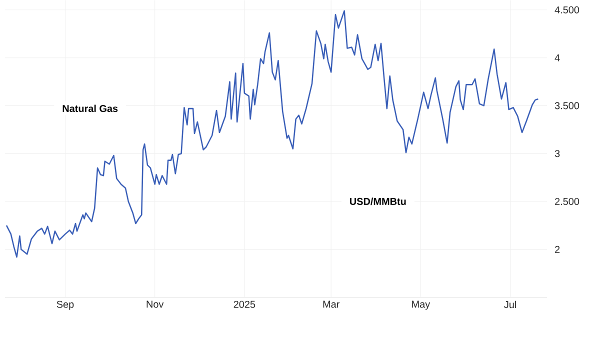 This screenshot has height=345, width=600. What do you see at coordinates (421, 305) in the screenshot?
I see `x-tick-label: May` at bounding box center [421, 305].